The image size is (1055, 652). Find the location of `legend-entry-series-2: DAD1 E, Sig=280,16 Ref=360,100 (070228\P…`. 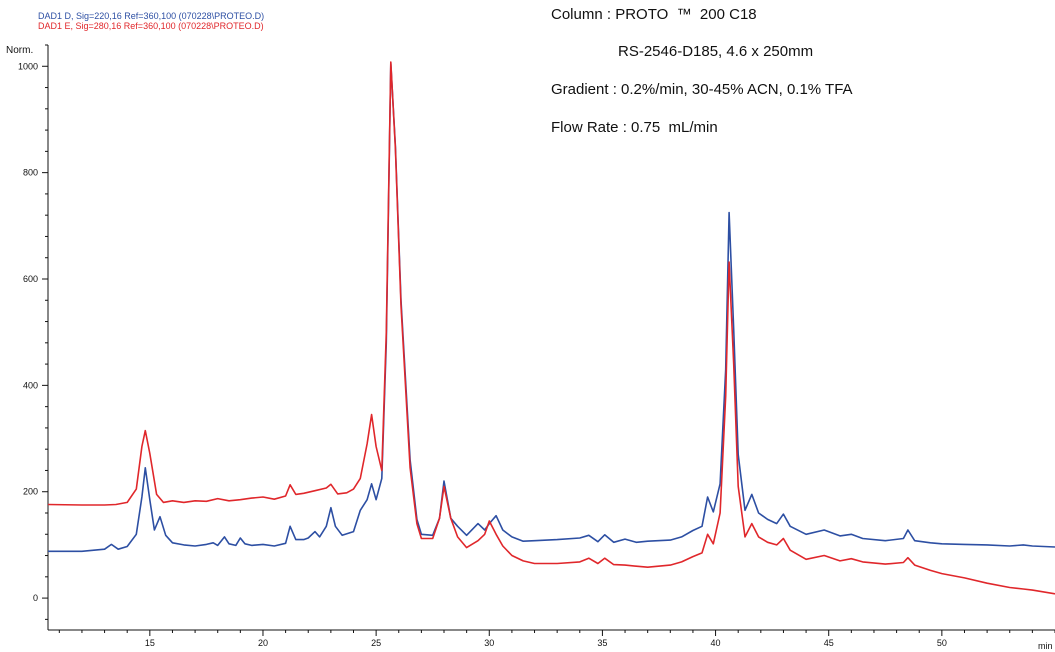

legend-entry-series-2: DAD1 E, Sig=280,16 Ref=360,100 (070228\P… is located at coordinates (151, 26).